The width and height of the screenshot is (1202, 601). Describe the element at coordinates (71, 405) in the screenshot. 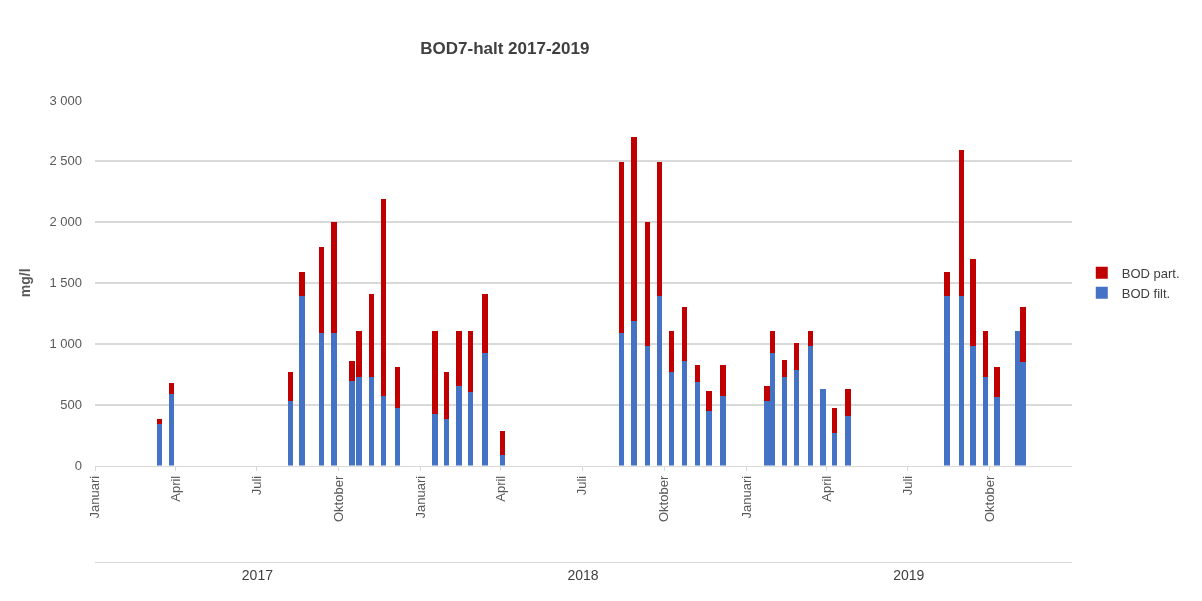

I see `y-tick-label: 500` at that location.